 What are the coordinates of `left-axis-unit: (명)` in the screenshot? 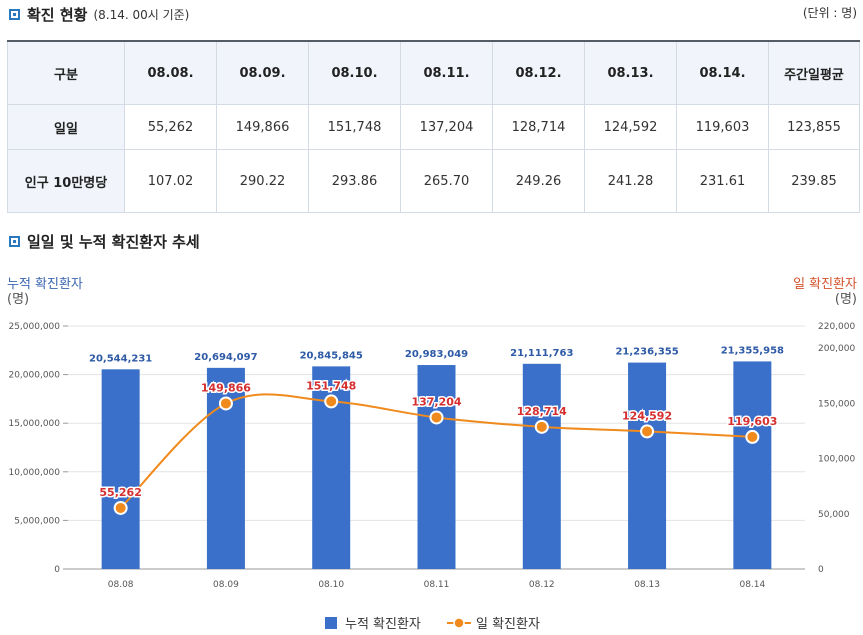 It's located at (18, 299).